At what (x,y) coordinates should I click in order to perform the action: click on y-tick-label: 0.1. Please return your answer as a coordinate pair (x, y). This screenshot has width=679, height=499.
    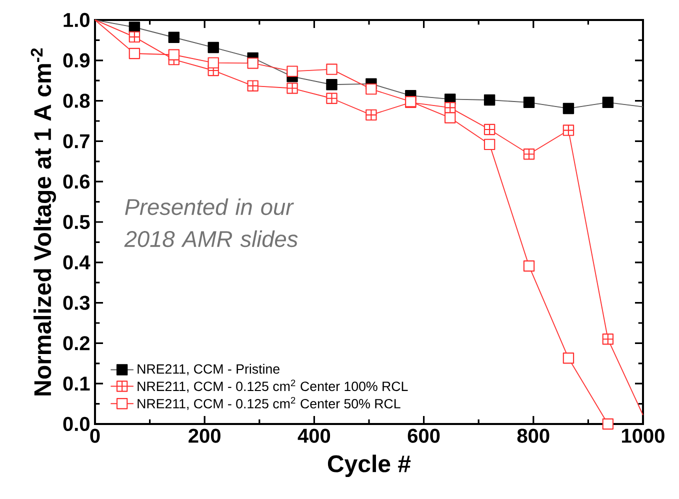
    Looking at the image, I should click on (76, 383).